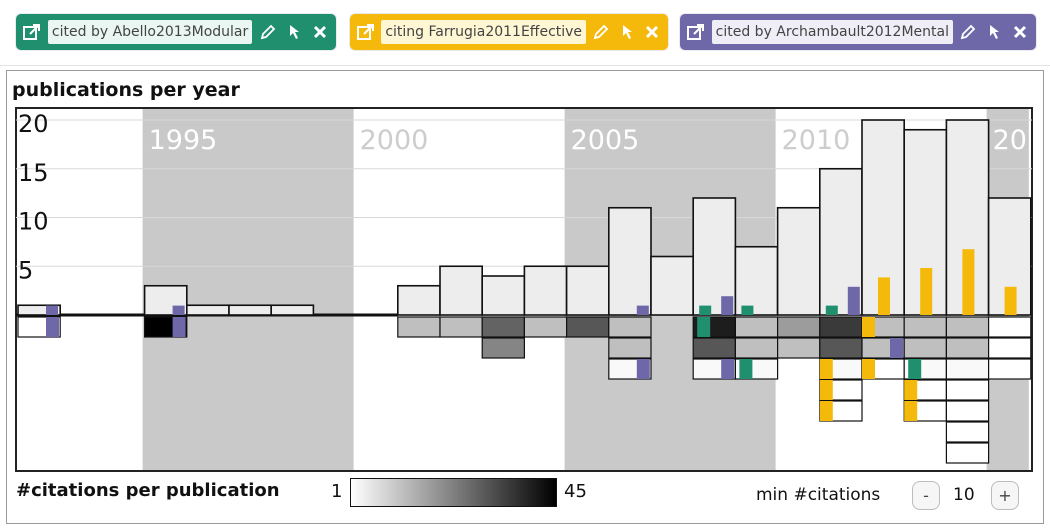  Describe the element at coordinates (484, 32) in the screenshot. I see `tag-label: citing Farrugia2011Effective` at that location.